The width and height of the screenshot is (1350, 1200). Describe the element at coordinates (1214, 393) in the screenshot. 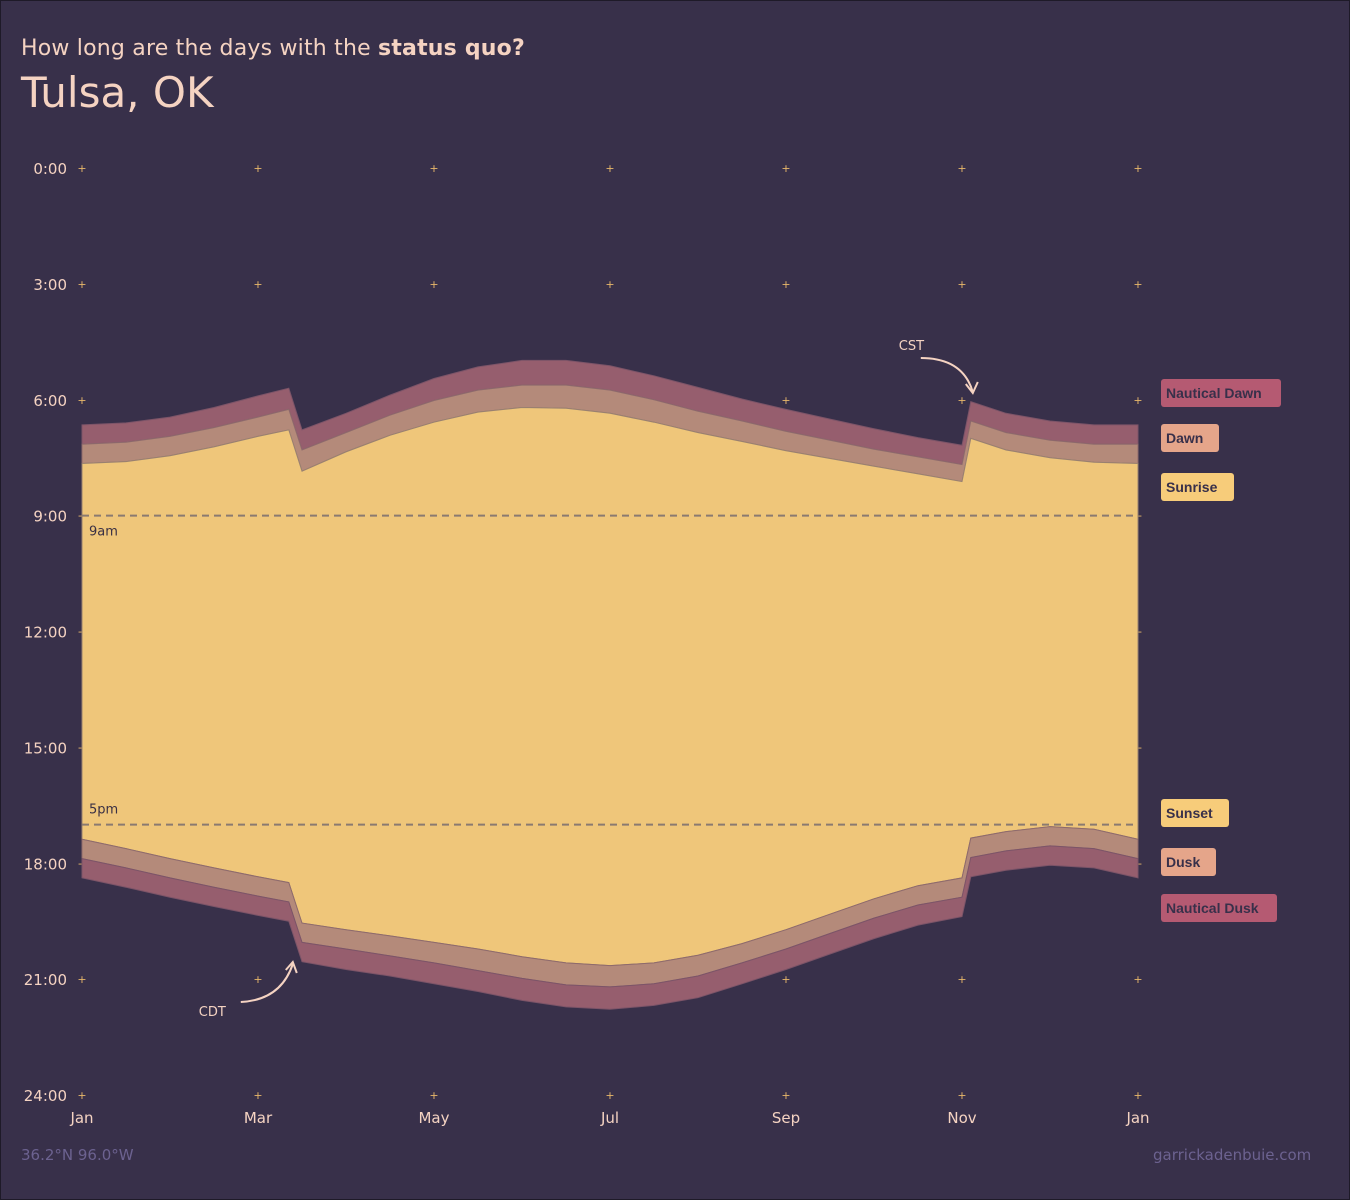

I see `legend-label-nautical-dawn: Nautical Dawn` at that location.